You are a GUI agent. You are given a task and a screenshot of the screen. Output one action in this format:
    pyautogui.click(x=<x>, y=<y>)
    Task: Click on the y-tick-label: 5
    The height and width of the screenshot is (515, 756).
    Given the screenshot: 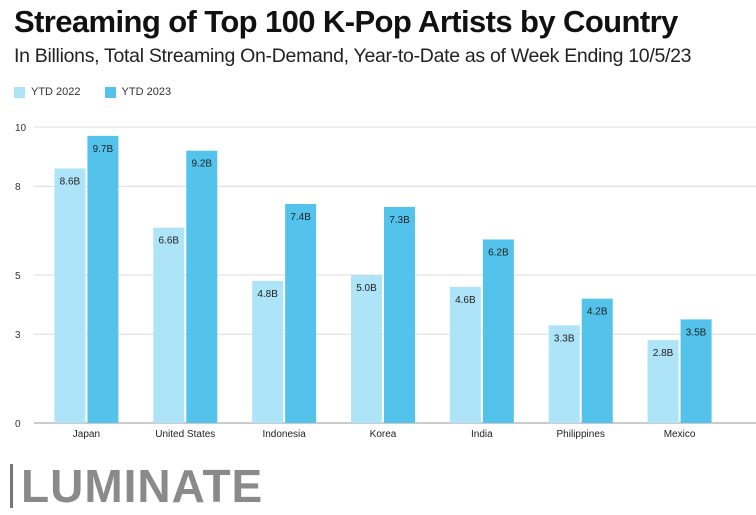 What is the action you would take?
    pyautogui.click(x=18, y=276)
    